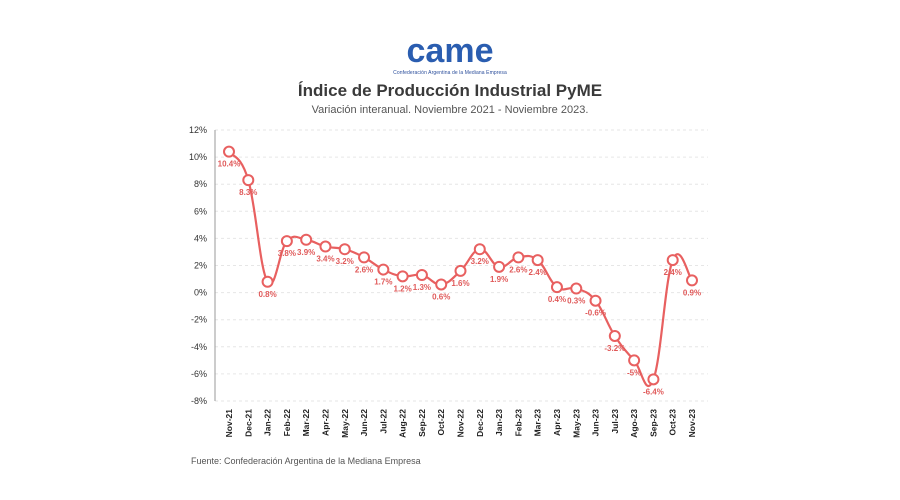 The image size is (900, 500). I want to click on data-label: 0.6%, so click(441, 296).